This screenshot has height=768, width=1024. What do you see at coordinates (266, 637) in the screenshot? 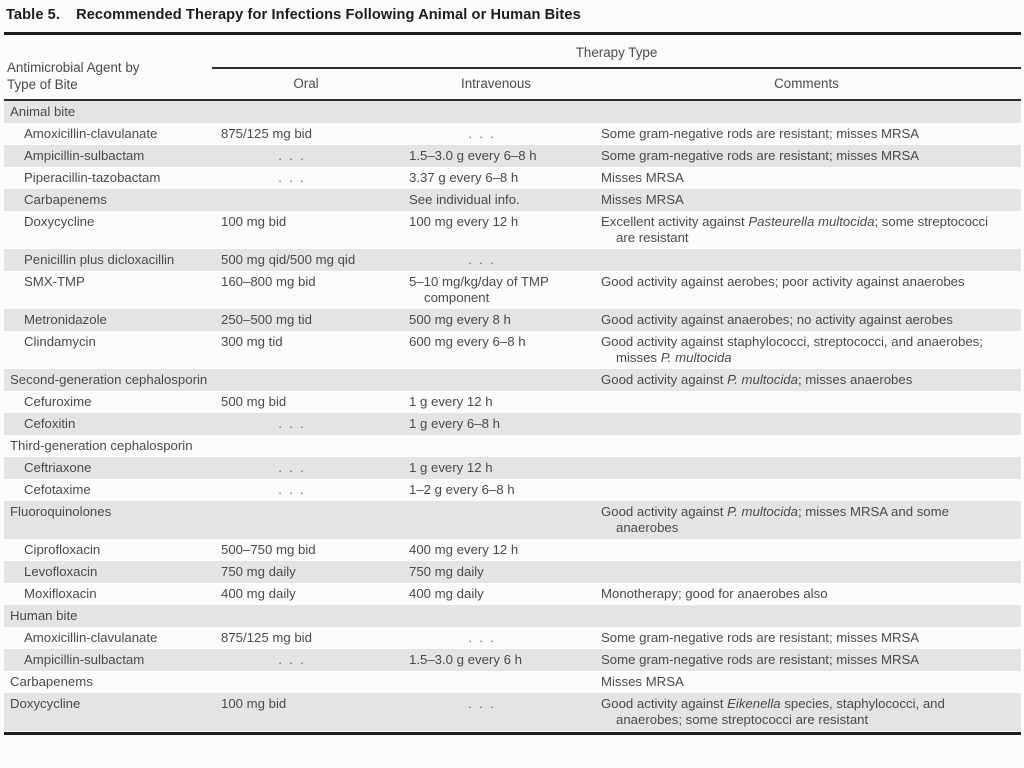
I see `oral-cell: 875/125 mg bid` at bounding box center [266, 637].